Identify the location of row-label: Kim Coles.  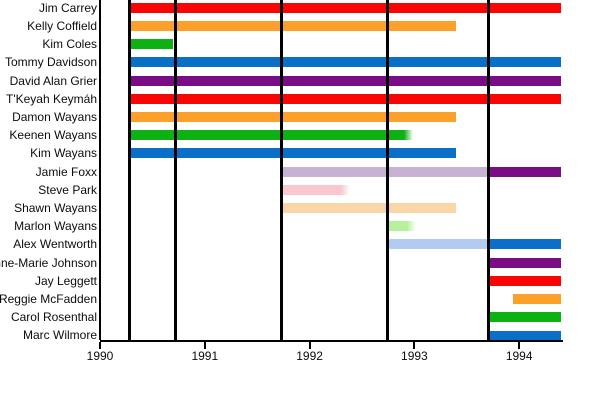
(69, 44).